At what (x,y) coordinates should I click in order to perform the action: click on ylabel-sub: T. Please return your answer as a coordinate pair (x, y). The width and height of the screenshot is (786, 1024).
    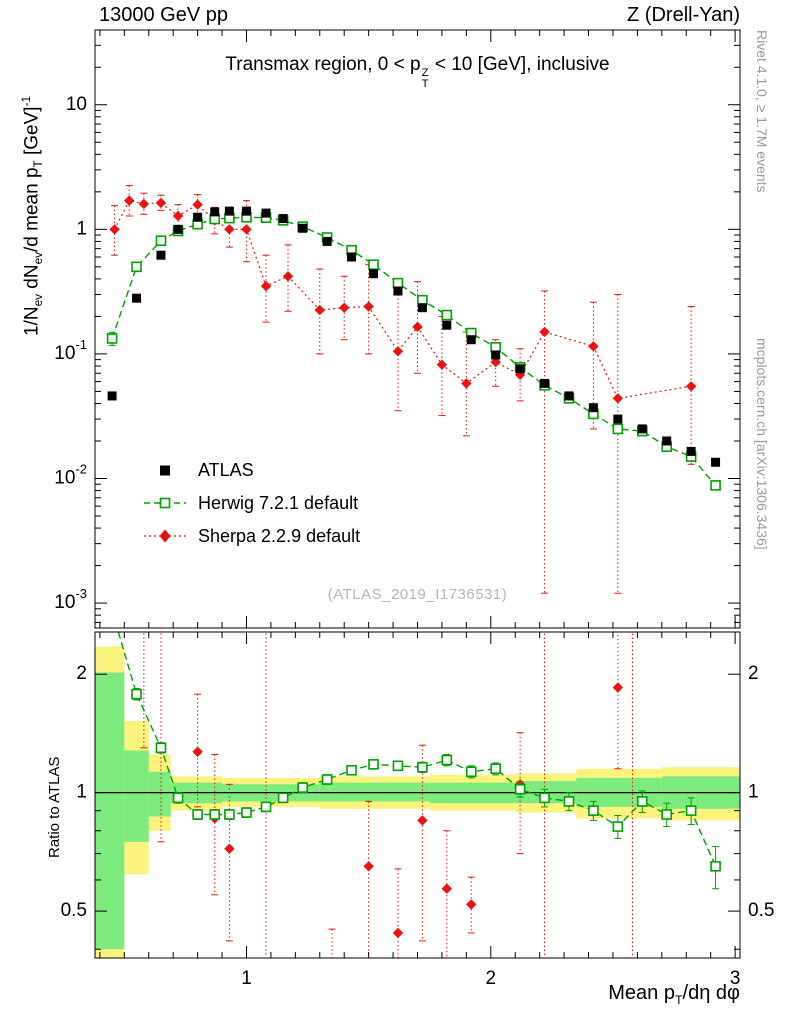
    Looking at the image, I should click on (39, 164).